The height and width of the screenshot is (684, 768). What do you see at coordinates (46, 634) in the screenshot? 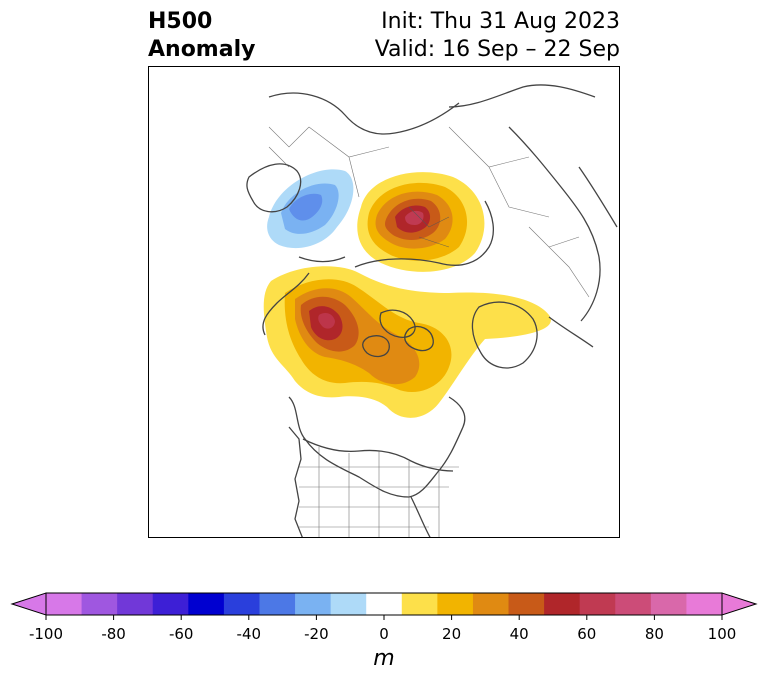
I see `colorbar-tick-label: -100` at bounding box center [46, 634].